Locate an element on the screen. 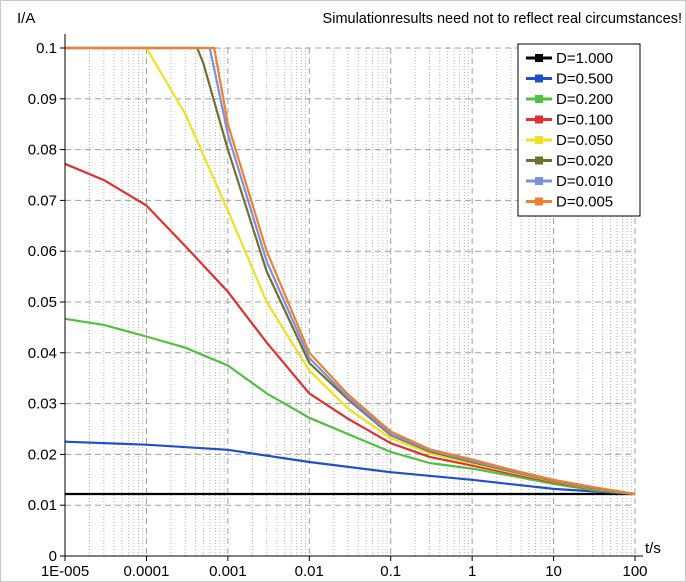  x-tick-label: 0.1 is located at coordinates (390, 571).